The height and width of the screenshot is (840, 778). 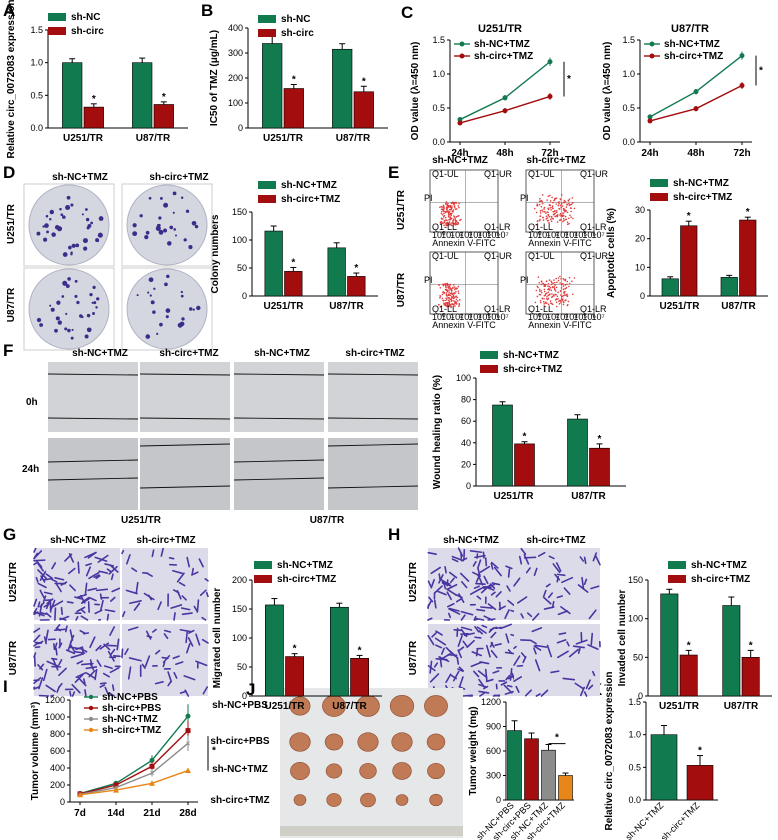 What do you see at coordinates (702, 197) in the screenshot?
I see `e-legend-label: sh-circ+TMZ` at bounding box center [702, 197].